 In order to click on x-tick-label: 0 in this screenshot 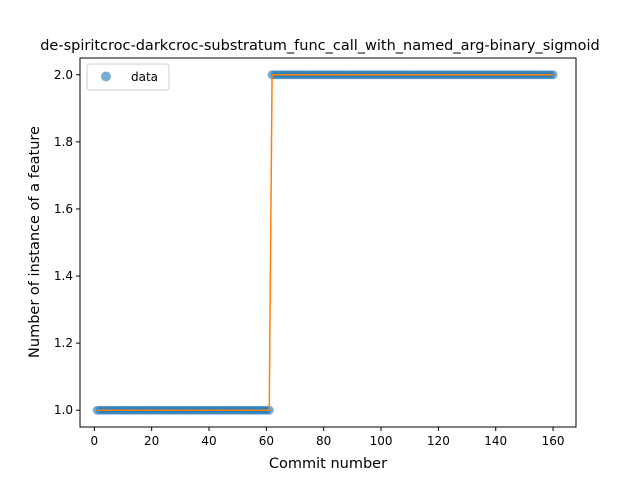, I will do `click(95, 441)`.